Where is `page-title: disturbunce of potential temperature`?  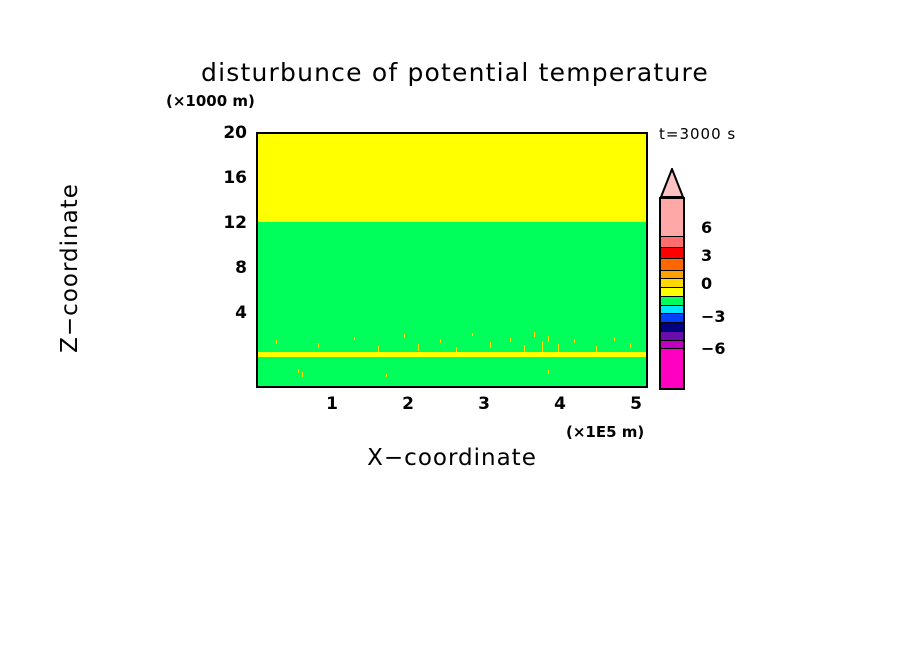
page-title: disturbunce of potential temperature is located at coordinates (455, 72).